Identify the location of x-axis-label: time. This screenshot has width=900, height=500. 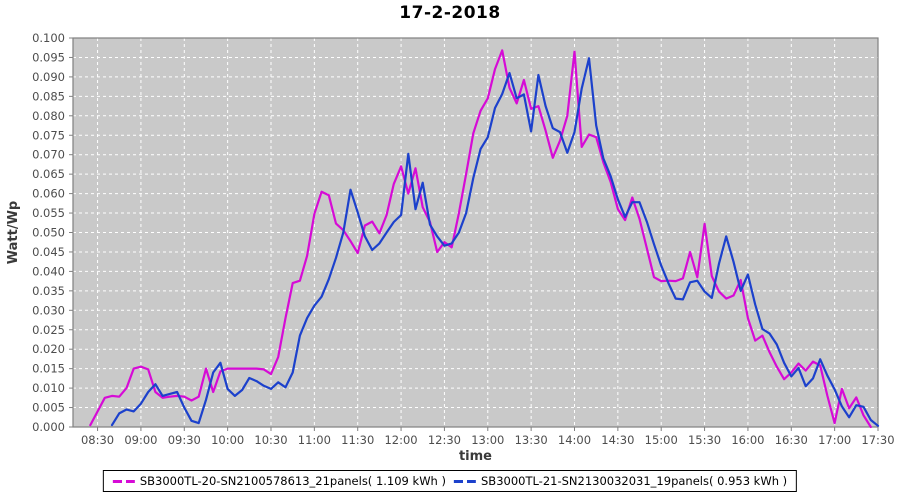
(475, 456).